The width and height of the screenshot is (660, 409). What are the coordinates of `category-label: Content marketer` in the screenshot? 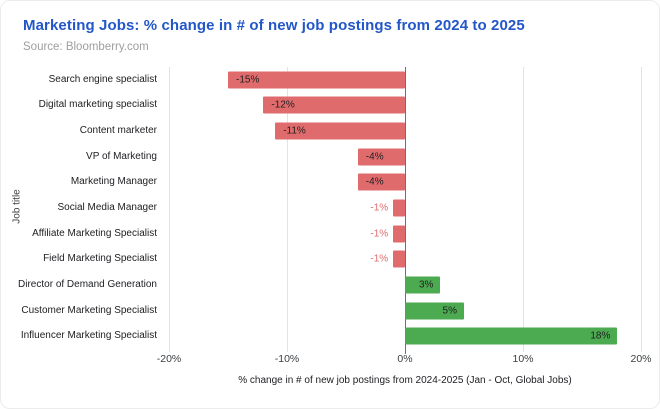 It's located at (118, 131).